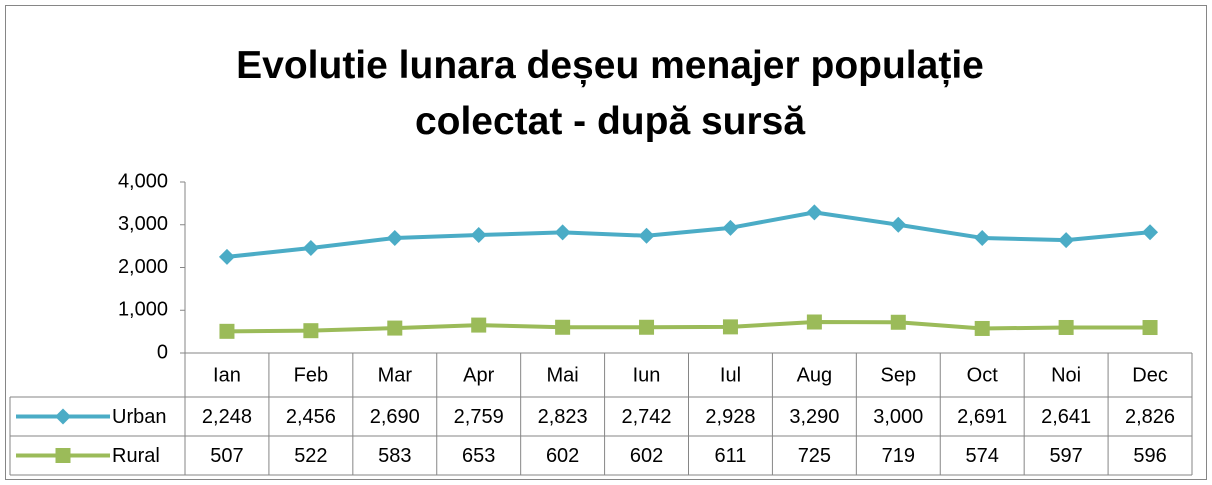 This screenshot has width=1212, height=485. What do you see at coordinates (731, 456) in the screenshot?
I see `data-table-value: 611` at bounding box center [731, 456].